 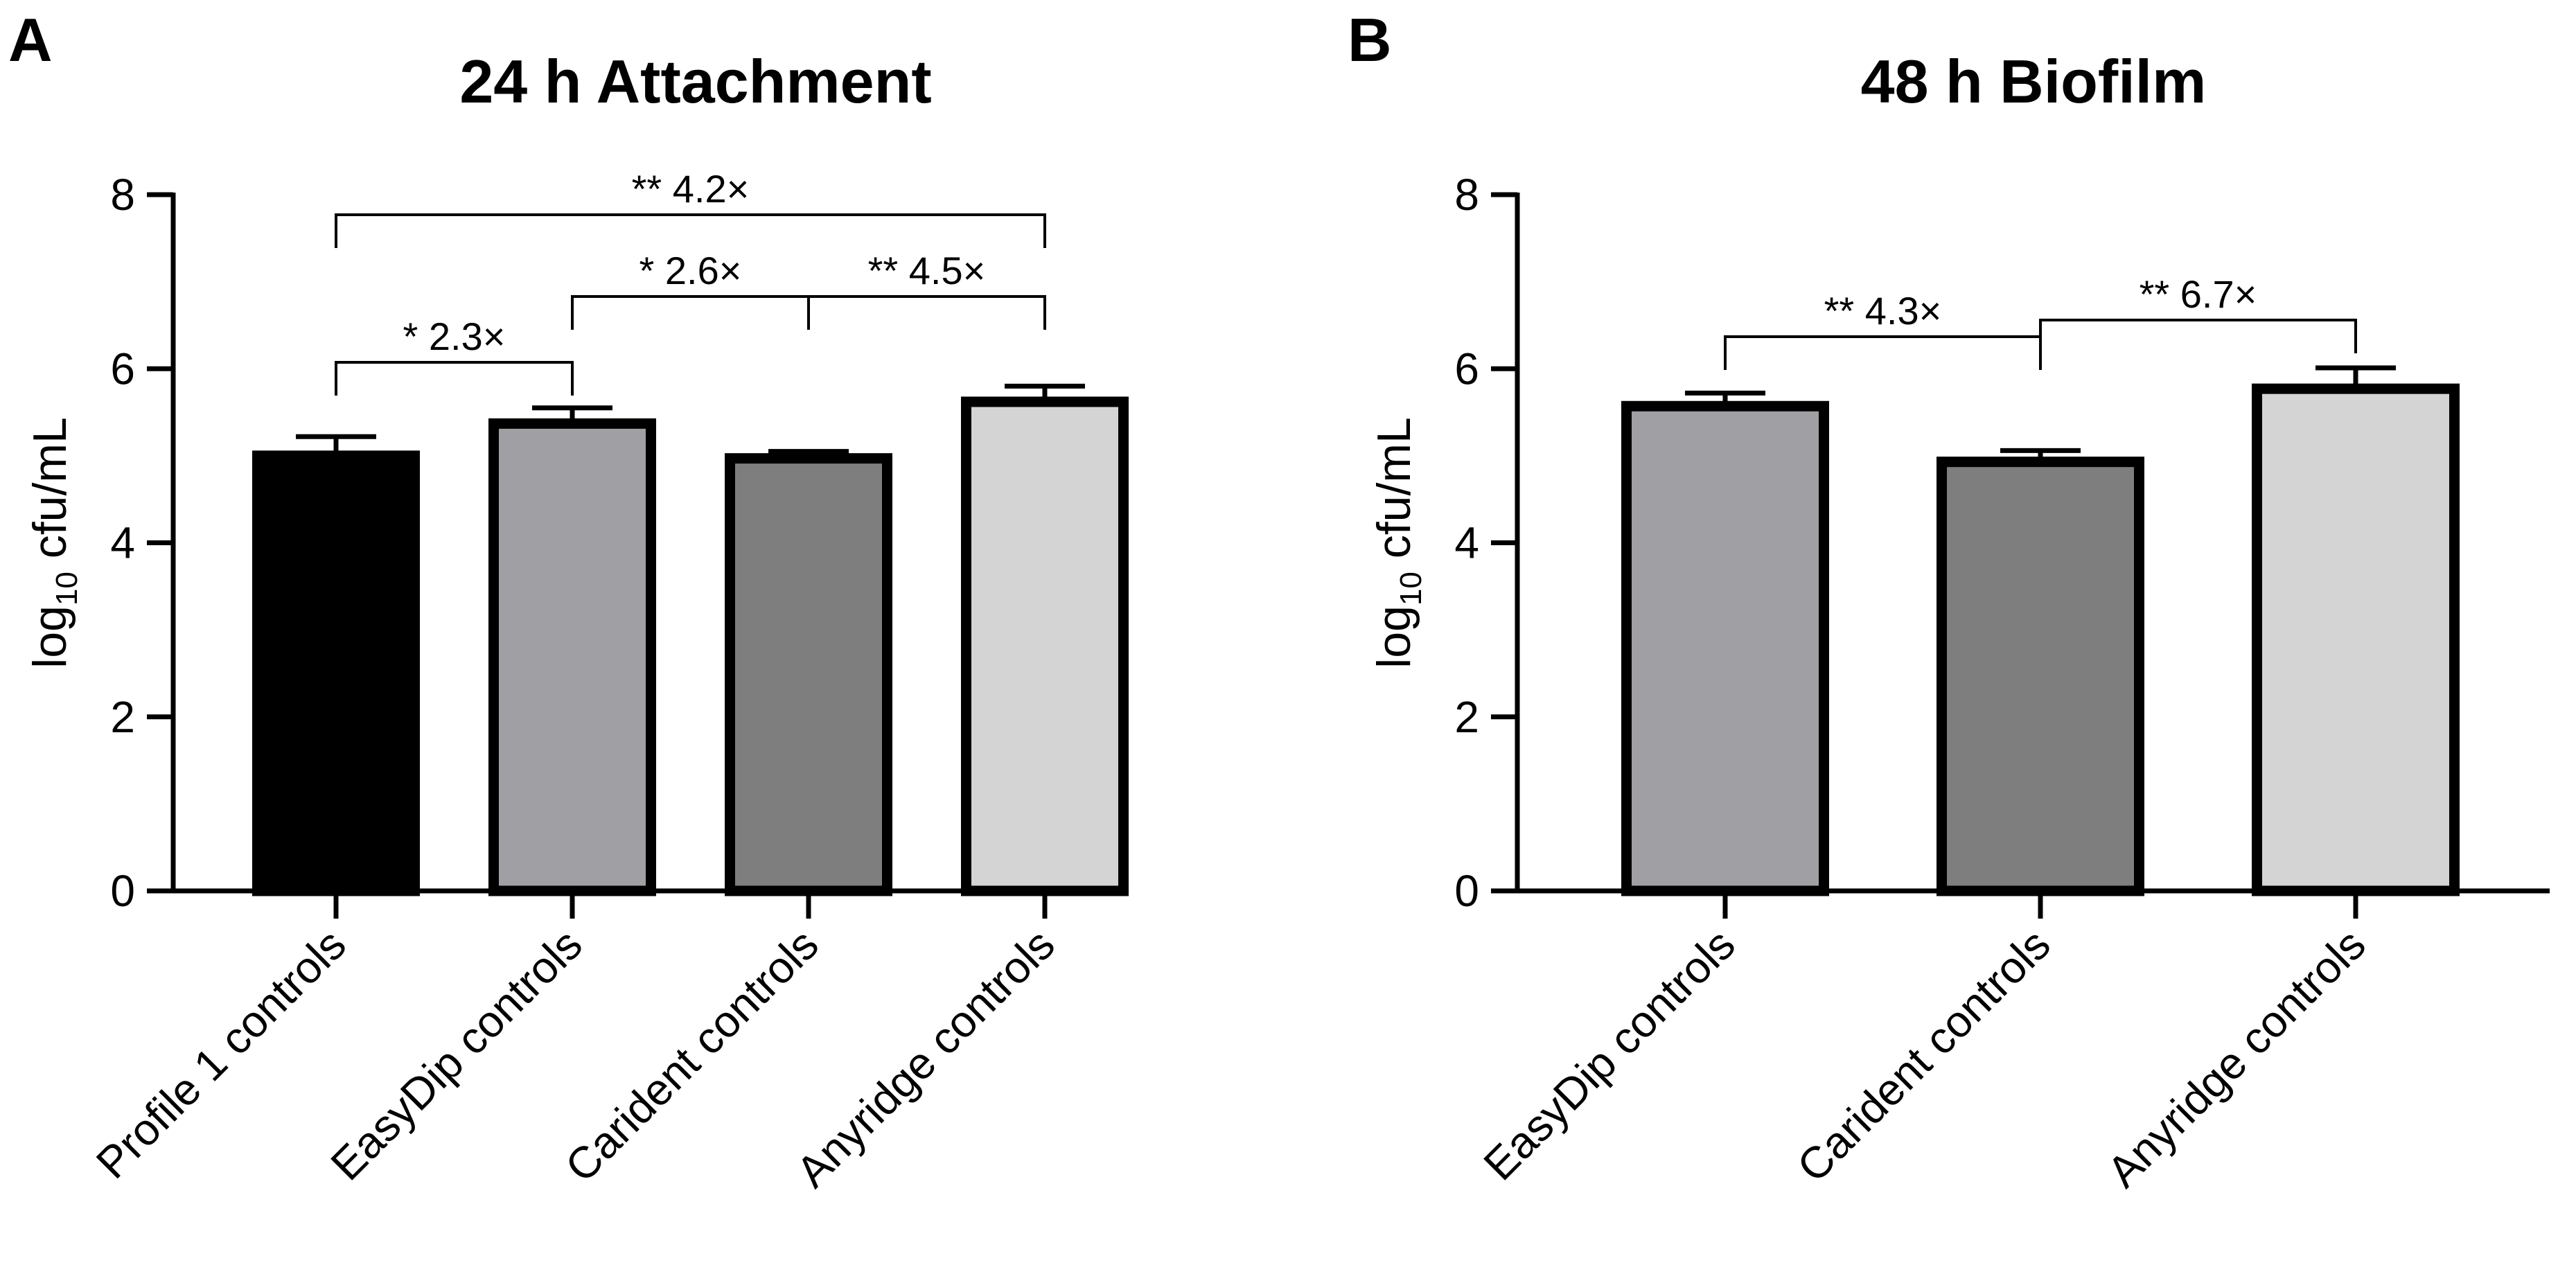 I want to click on chart-title: 24 h Attachment, so click(x=695, y=81).